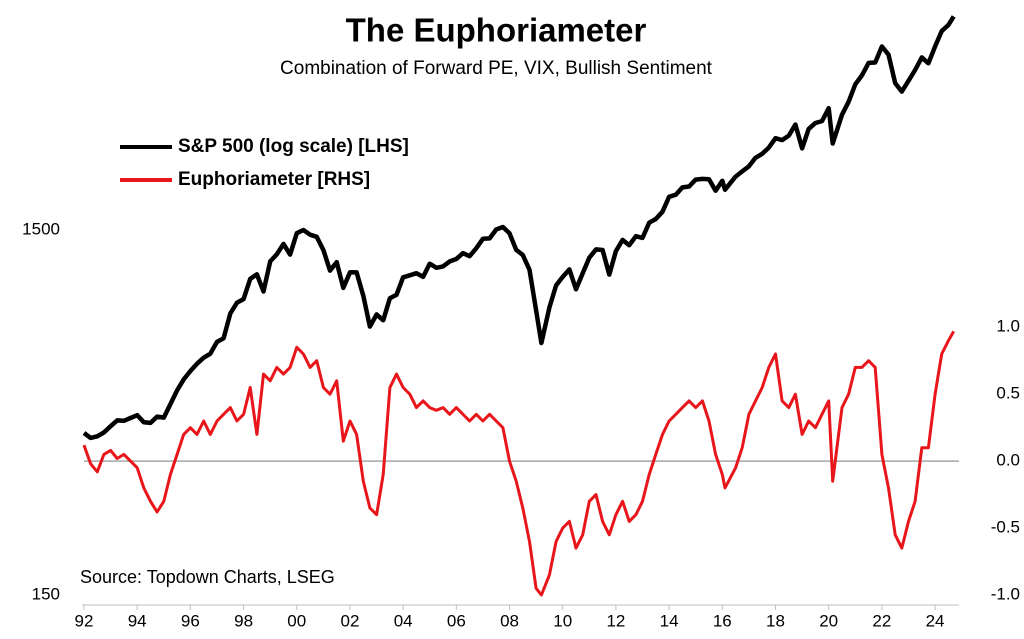  I want to click on y-tick-label: 150, so click(46, 593).